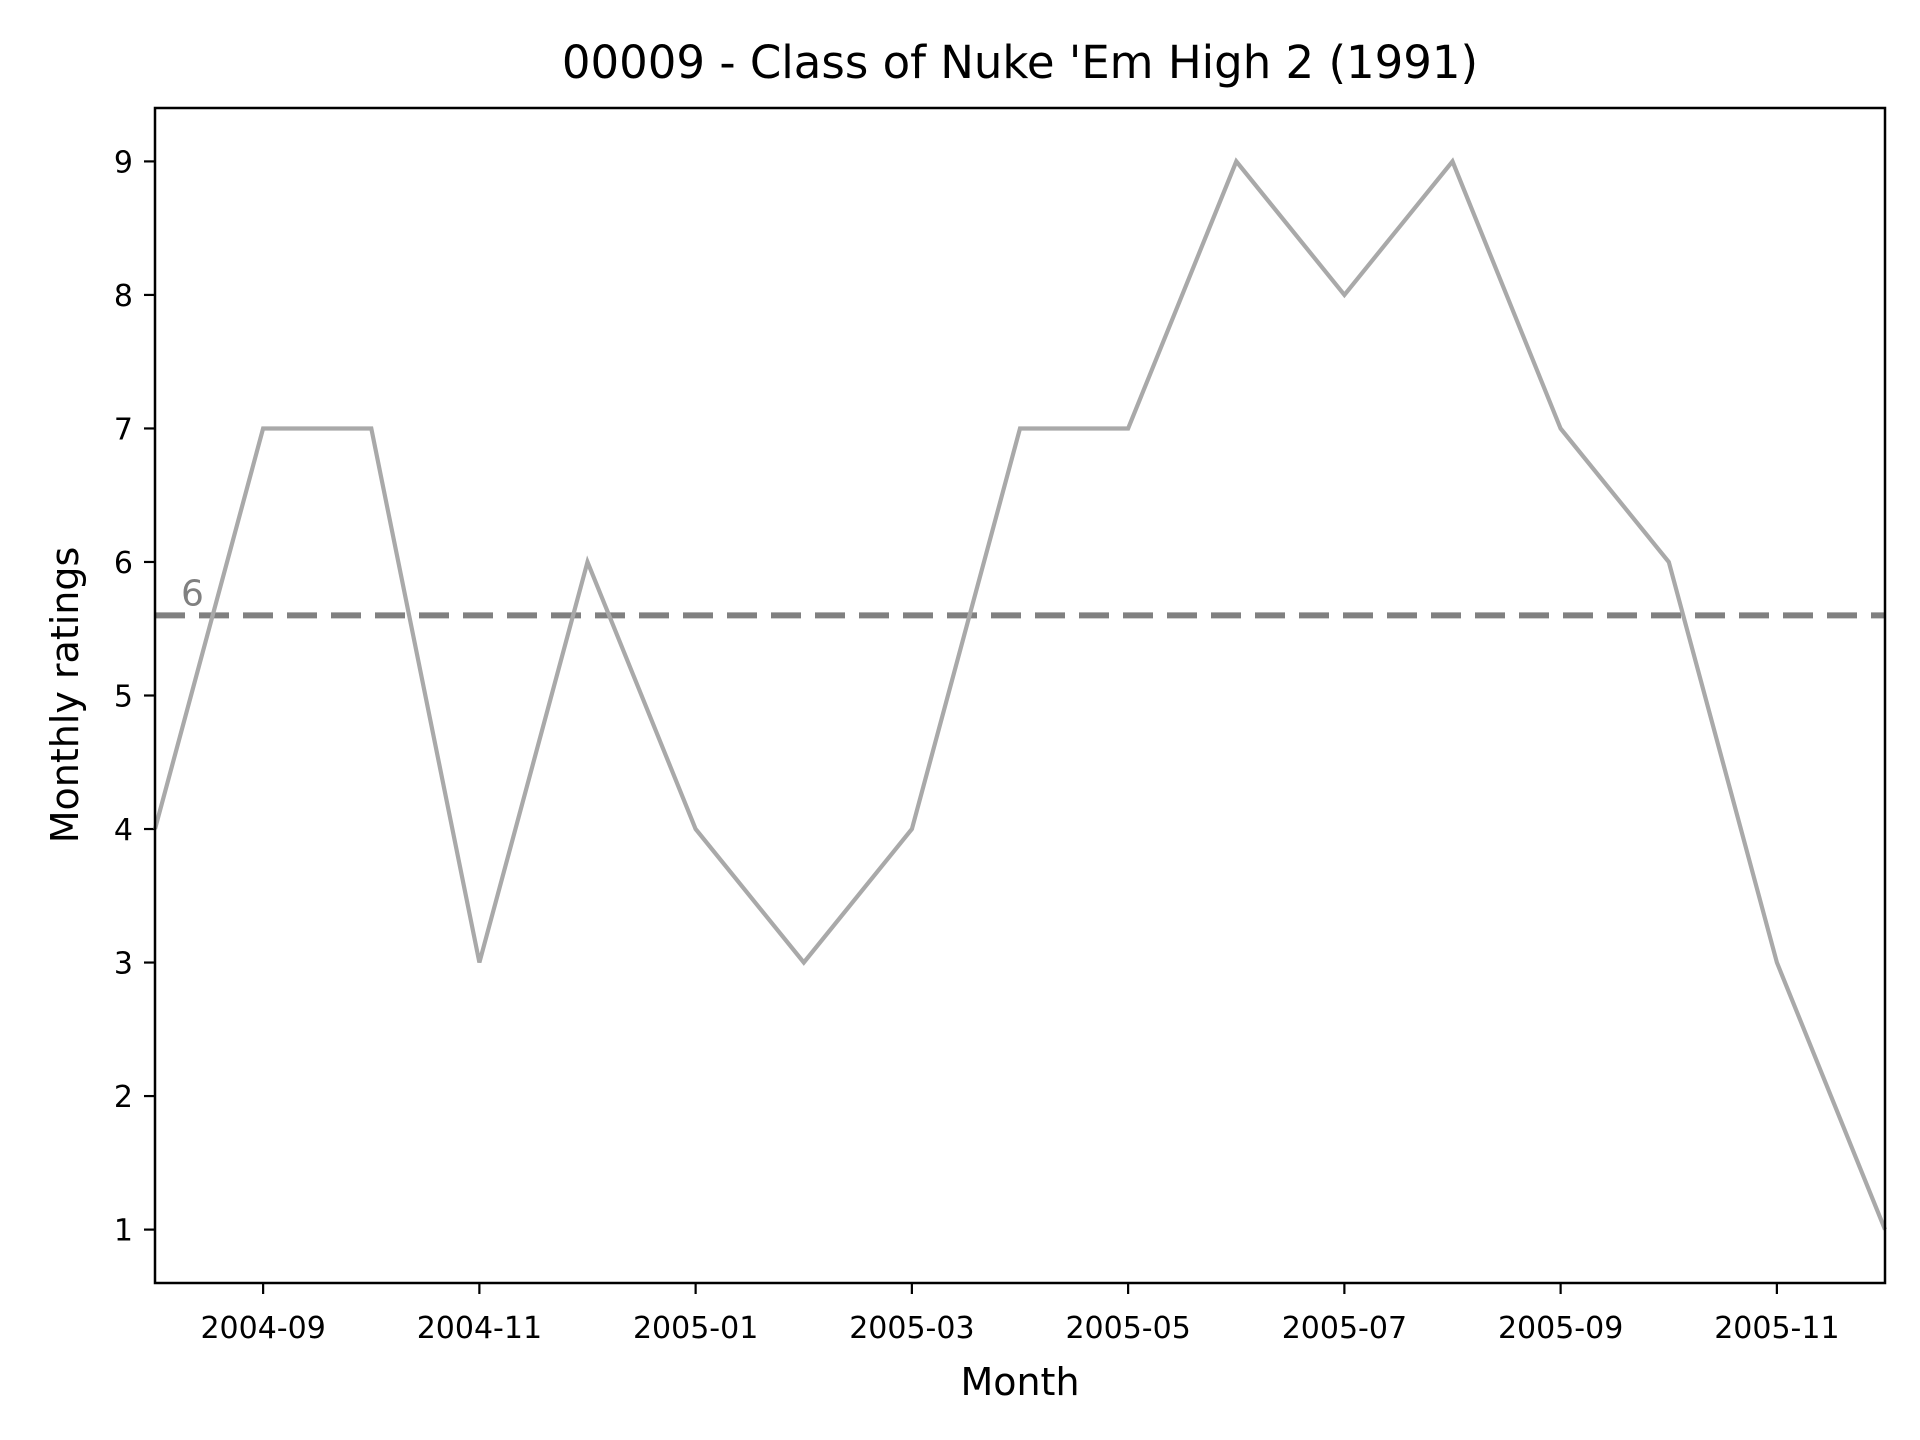  What do you see at coordinates (123, 830) in the screenshot?
I see `y-tick-label: 4` at bounding box center [123, 830].